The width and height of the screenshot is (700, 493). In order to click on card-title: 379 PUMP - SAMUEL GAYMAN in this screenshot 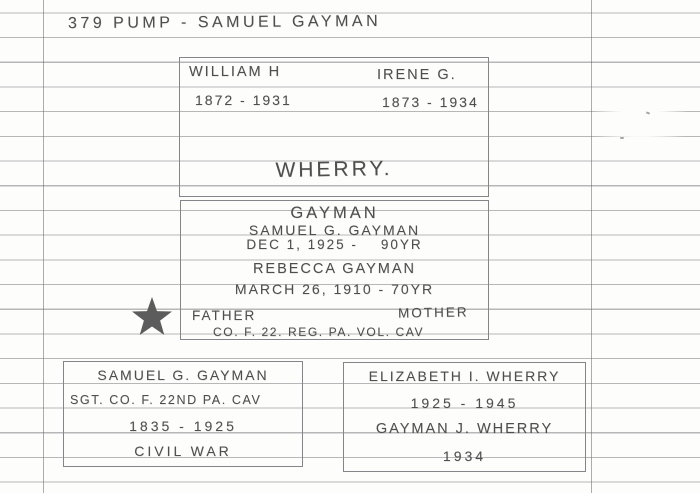, I will do `click(224, 22)`.